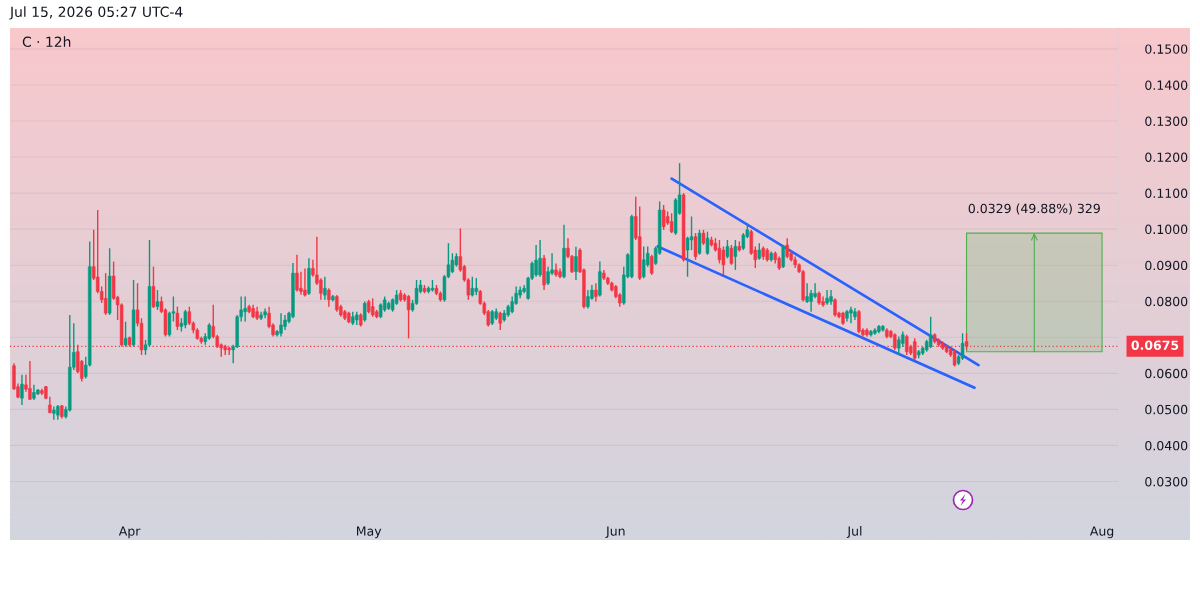  I want to click on chart-title: C · 12h, so click(46, 42).